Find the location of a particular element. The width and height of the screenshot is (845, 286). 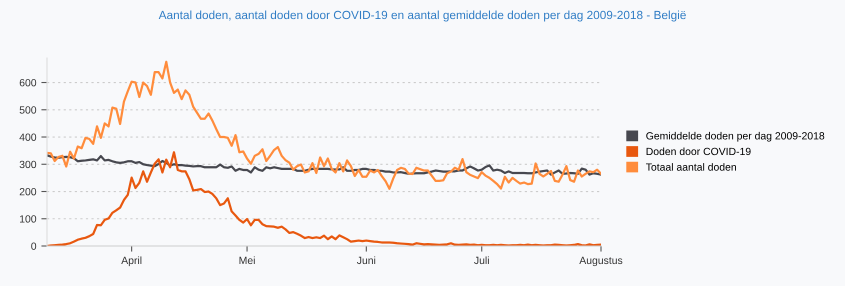

y-tick-label: 0 is located at coordinates (33, 246).